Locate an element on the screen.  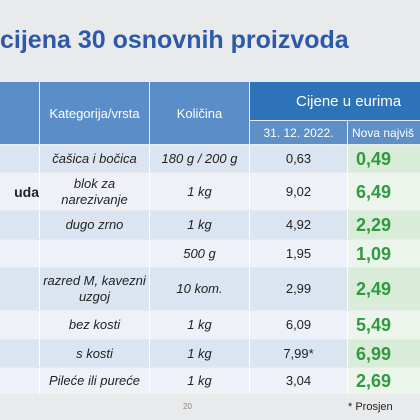
category-cell: čašica i bočica is located at coordinates (95, 159).